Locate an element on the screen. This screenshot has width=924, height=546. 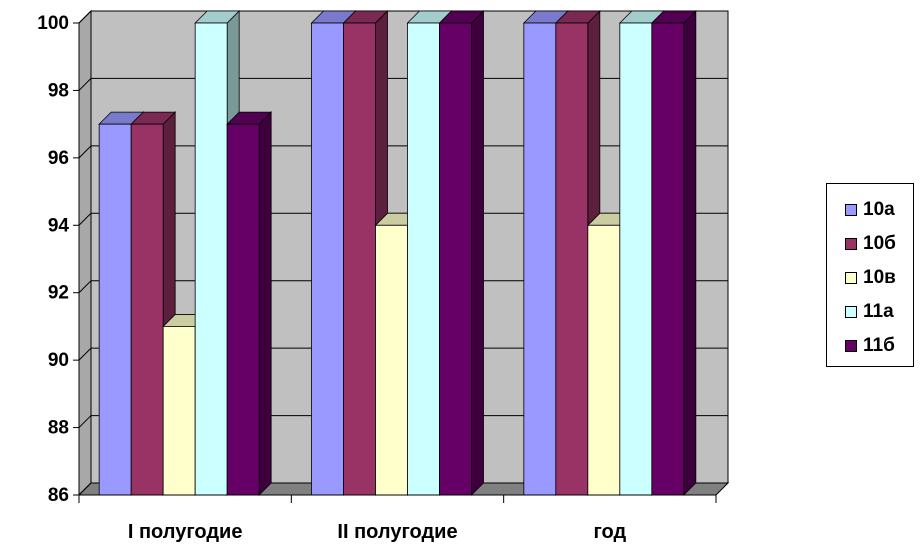
legend-label: 10б is located at coordinates (879, 243).